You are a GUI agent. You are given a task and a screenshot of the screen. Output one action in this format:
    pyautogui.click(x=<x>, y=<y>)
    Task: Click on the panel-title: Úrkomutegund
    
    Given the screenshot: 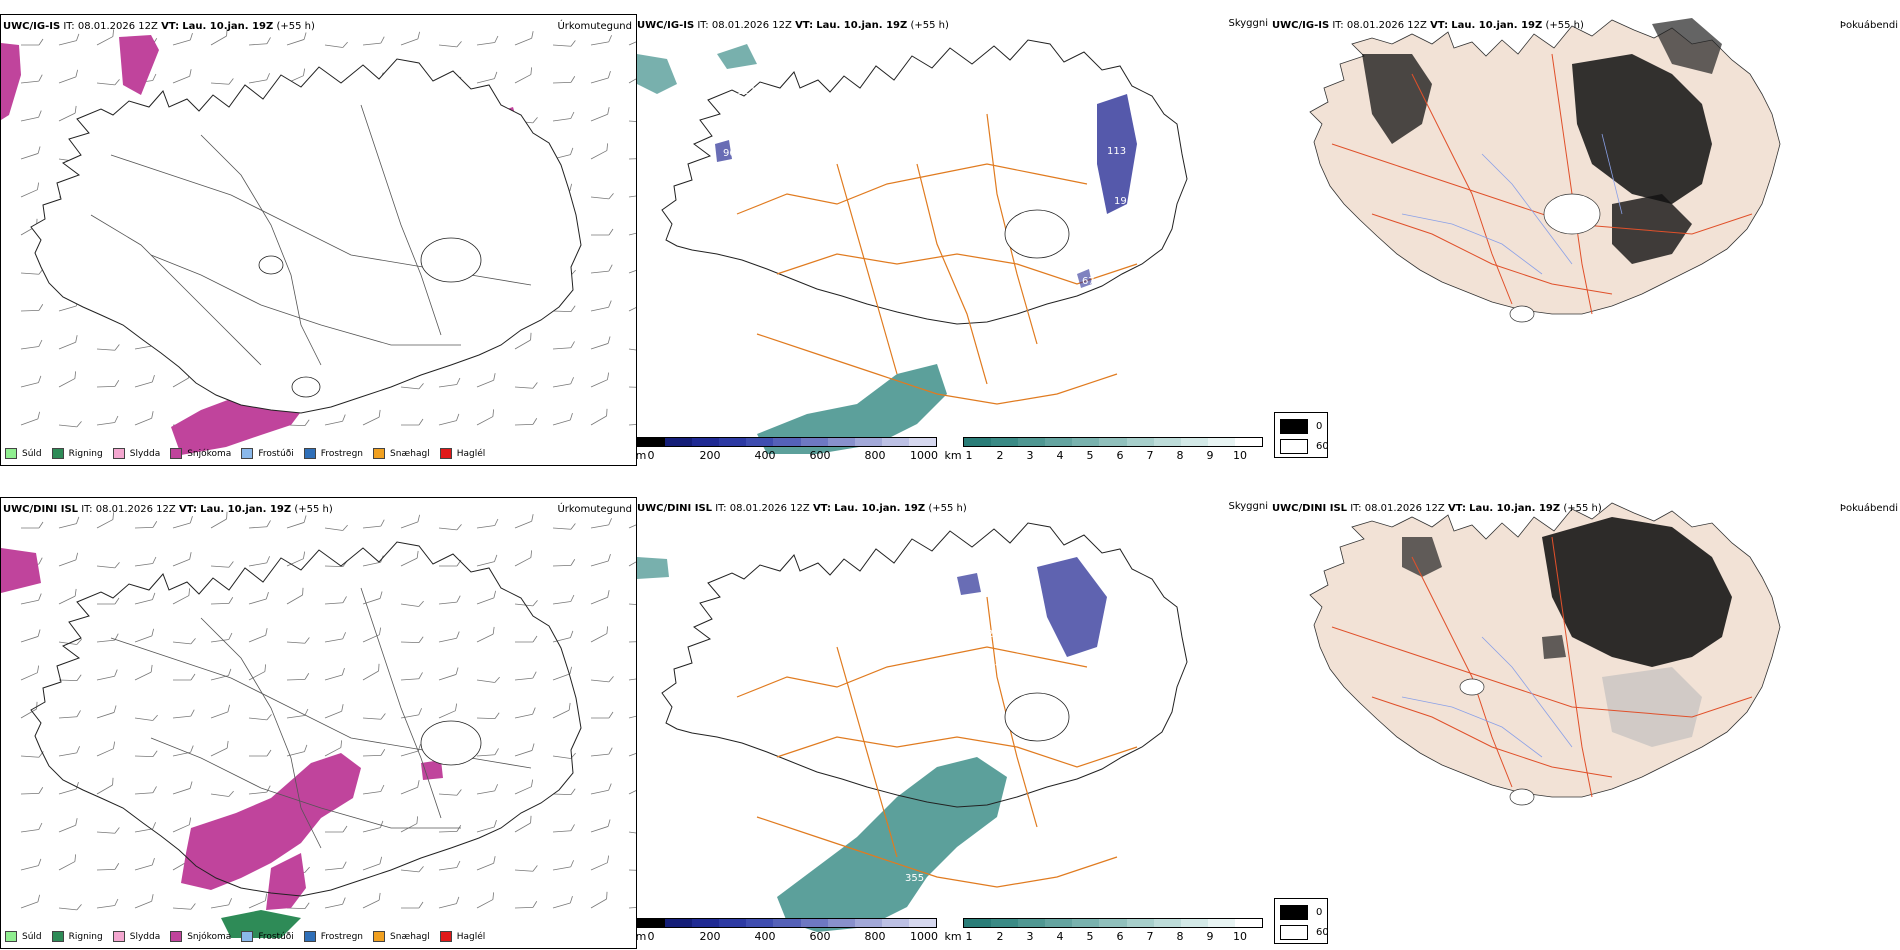 What is the action you would take?
    pyautogui.click(x=594, y=26)
    